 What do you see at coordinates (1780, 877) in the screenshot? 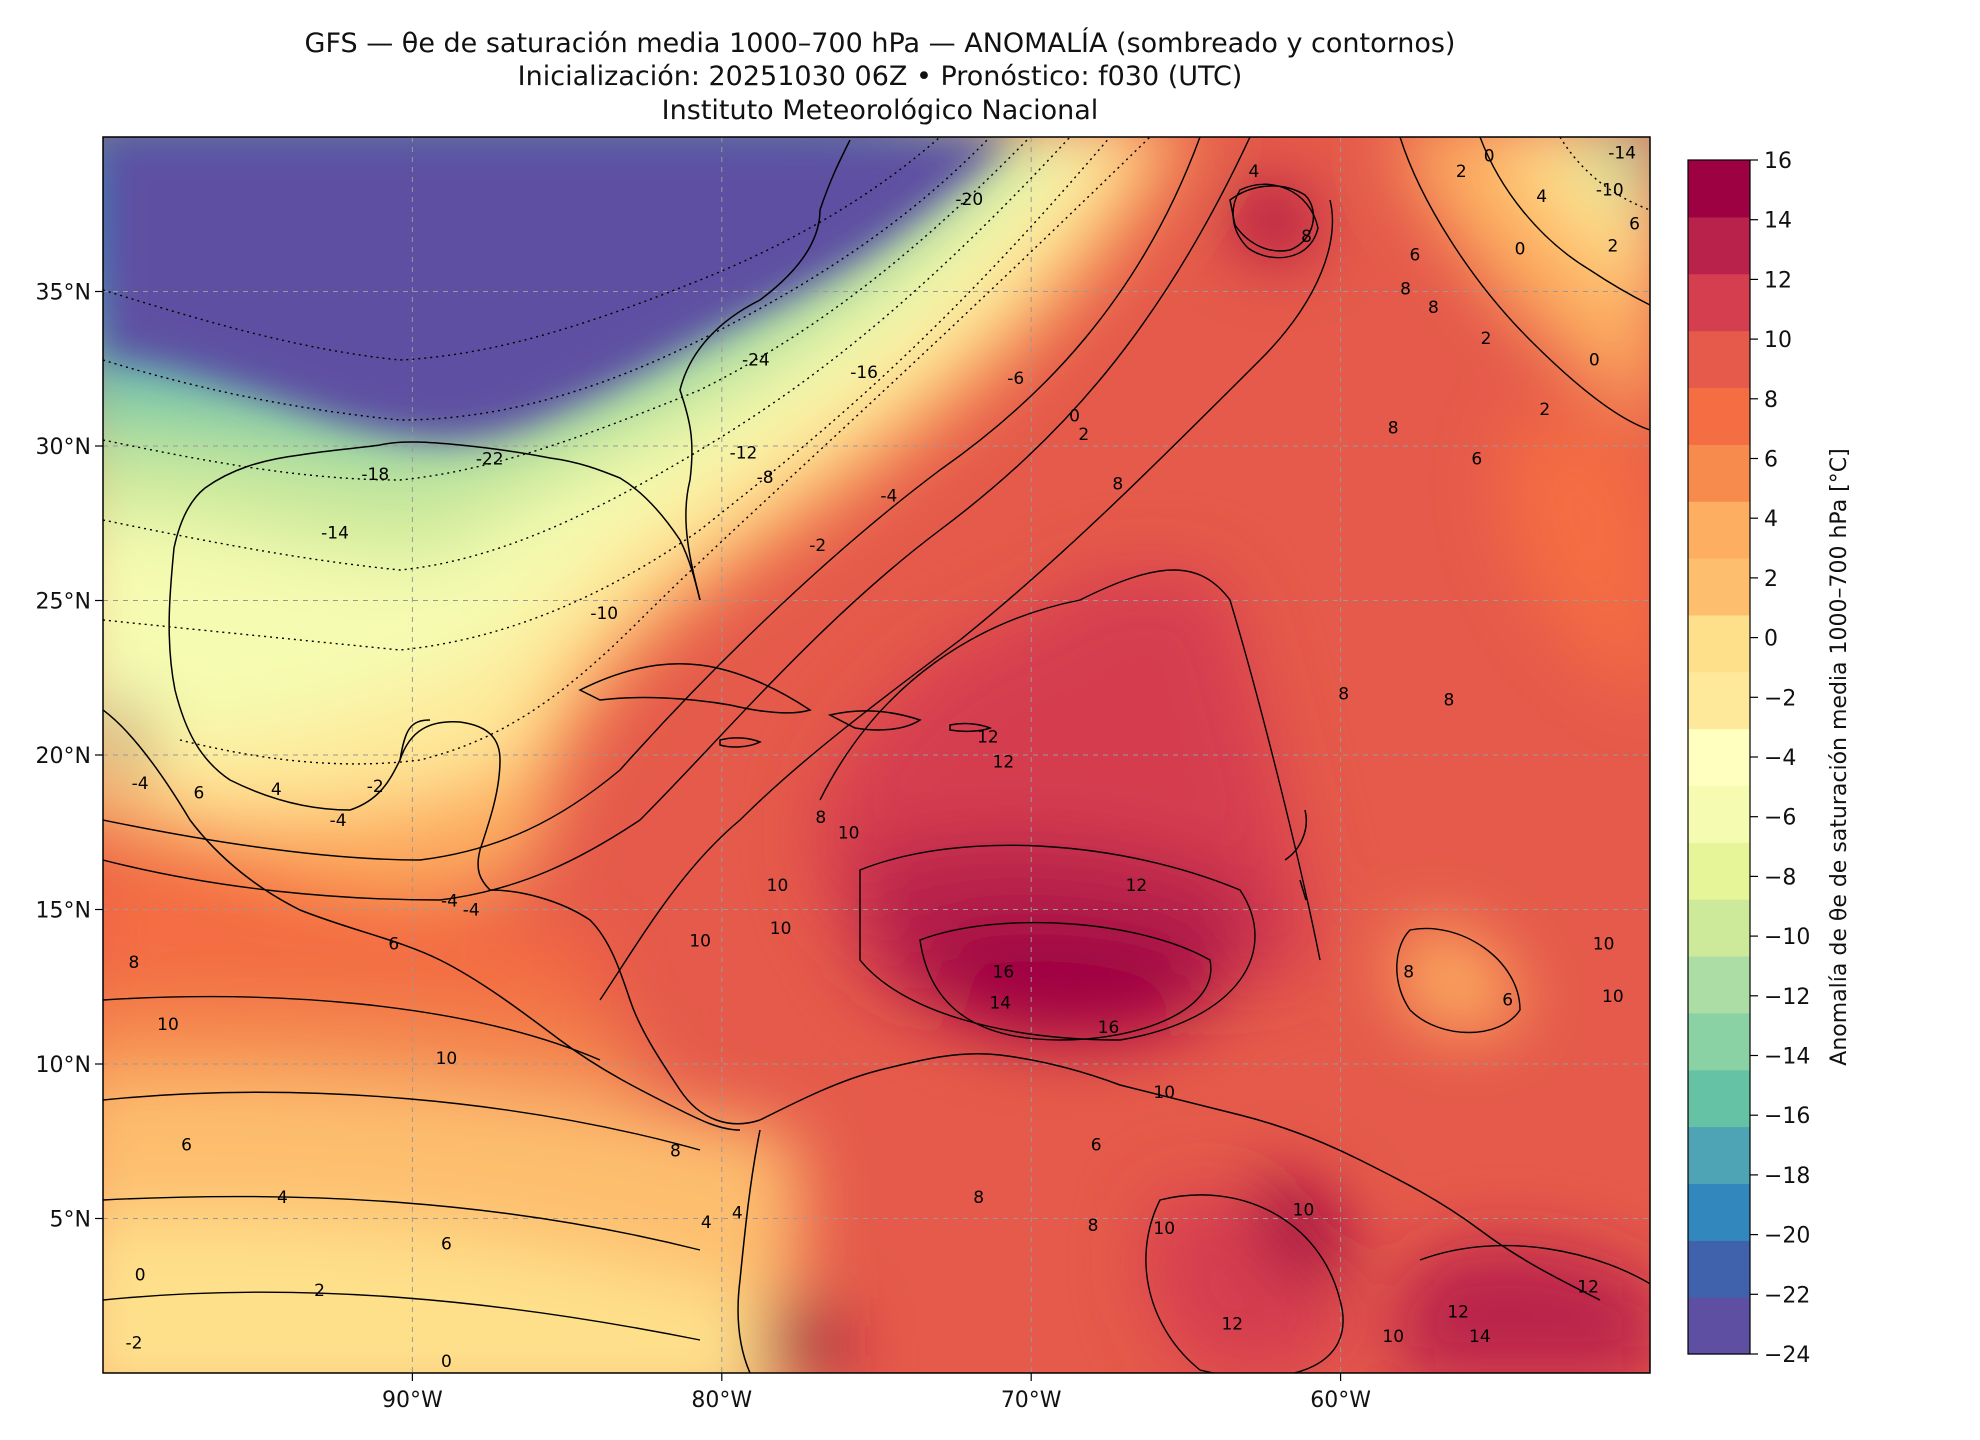
I see `colorbar-tick-label: −8` at bounding box center [1780, 877].